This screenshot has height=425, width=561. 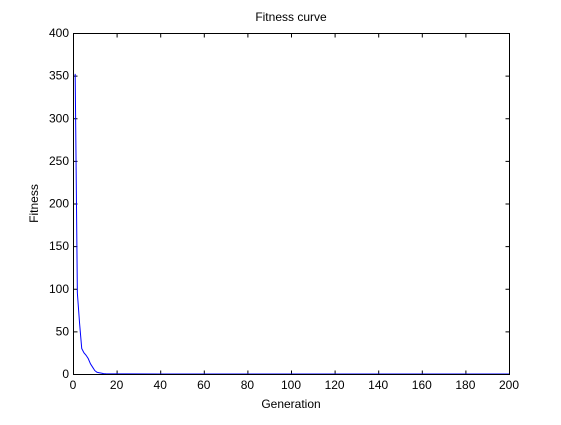 What do you see at coordinates (73, 385) in the screenshot?
I see `x-tick-label: 0` at bounding box center [73, 385].